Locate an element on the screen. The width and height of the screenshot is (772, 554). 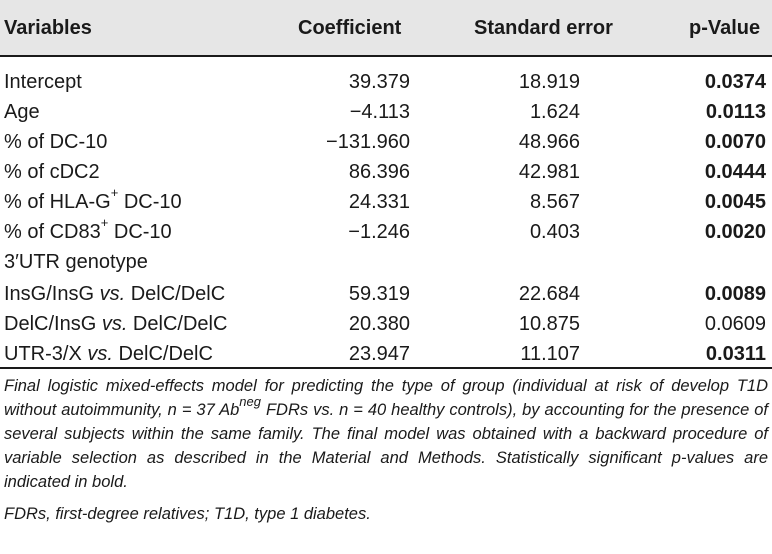
row-standard-error: 1.624 is located at coordinates (554, 112).